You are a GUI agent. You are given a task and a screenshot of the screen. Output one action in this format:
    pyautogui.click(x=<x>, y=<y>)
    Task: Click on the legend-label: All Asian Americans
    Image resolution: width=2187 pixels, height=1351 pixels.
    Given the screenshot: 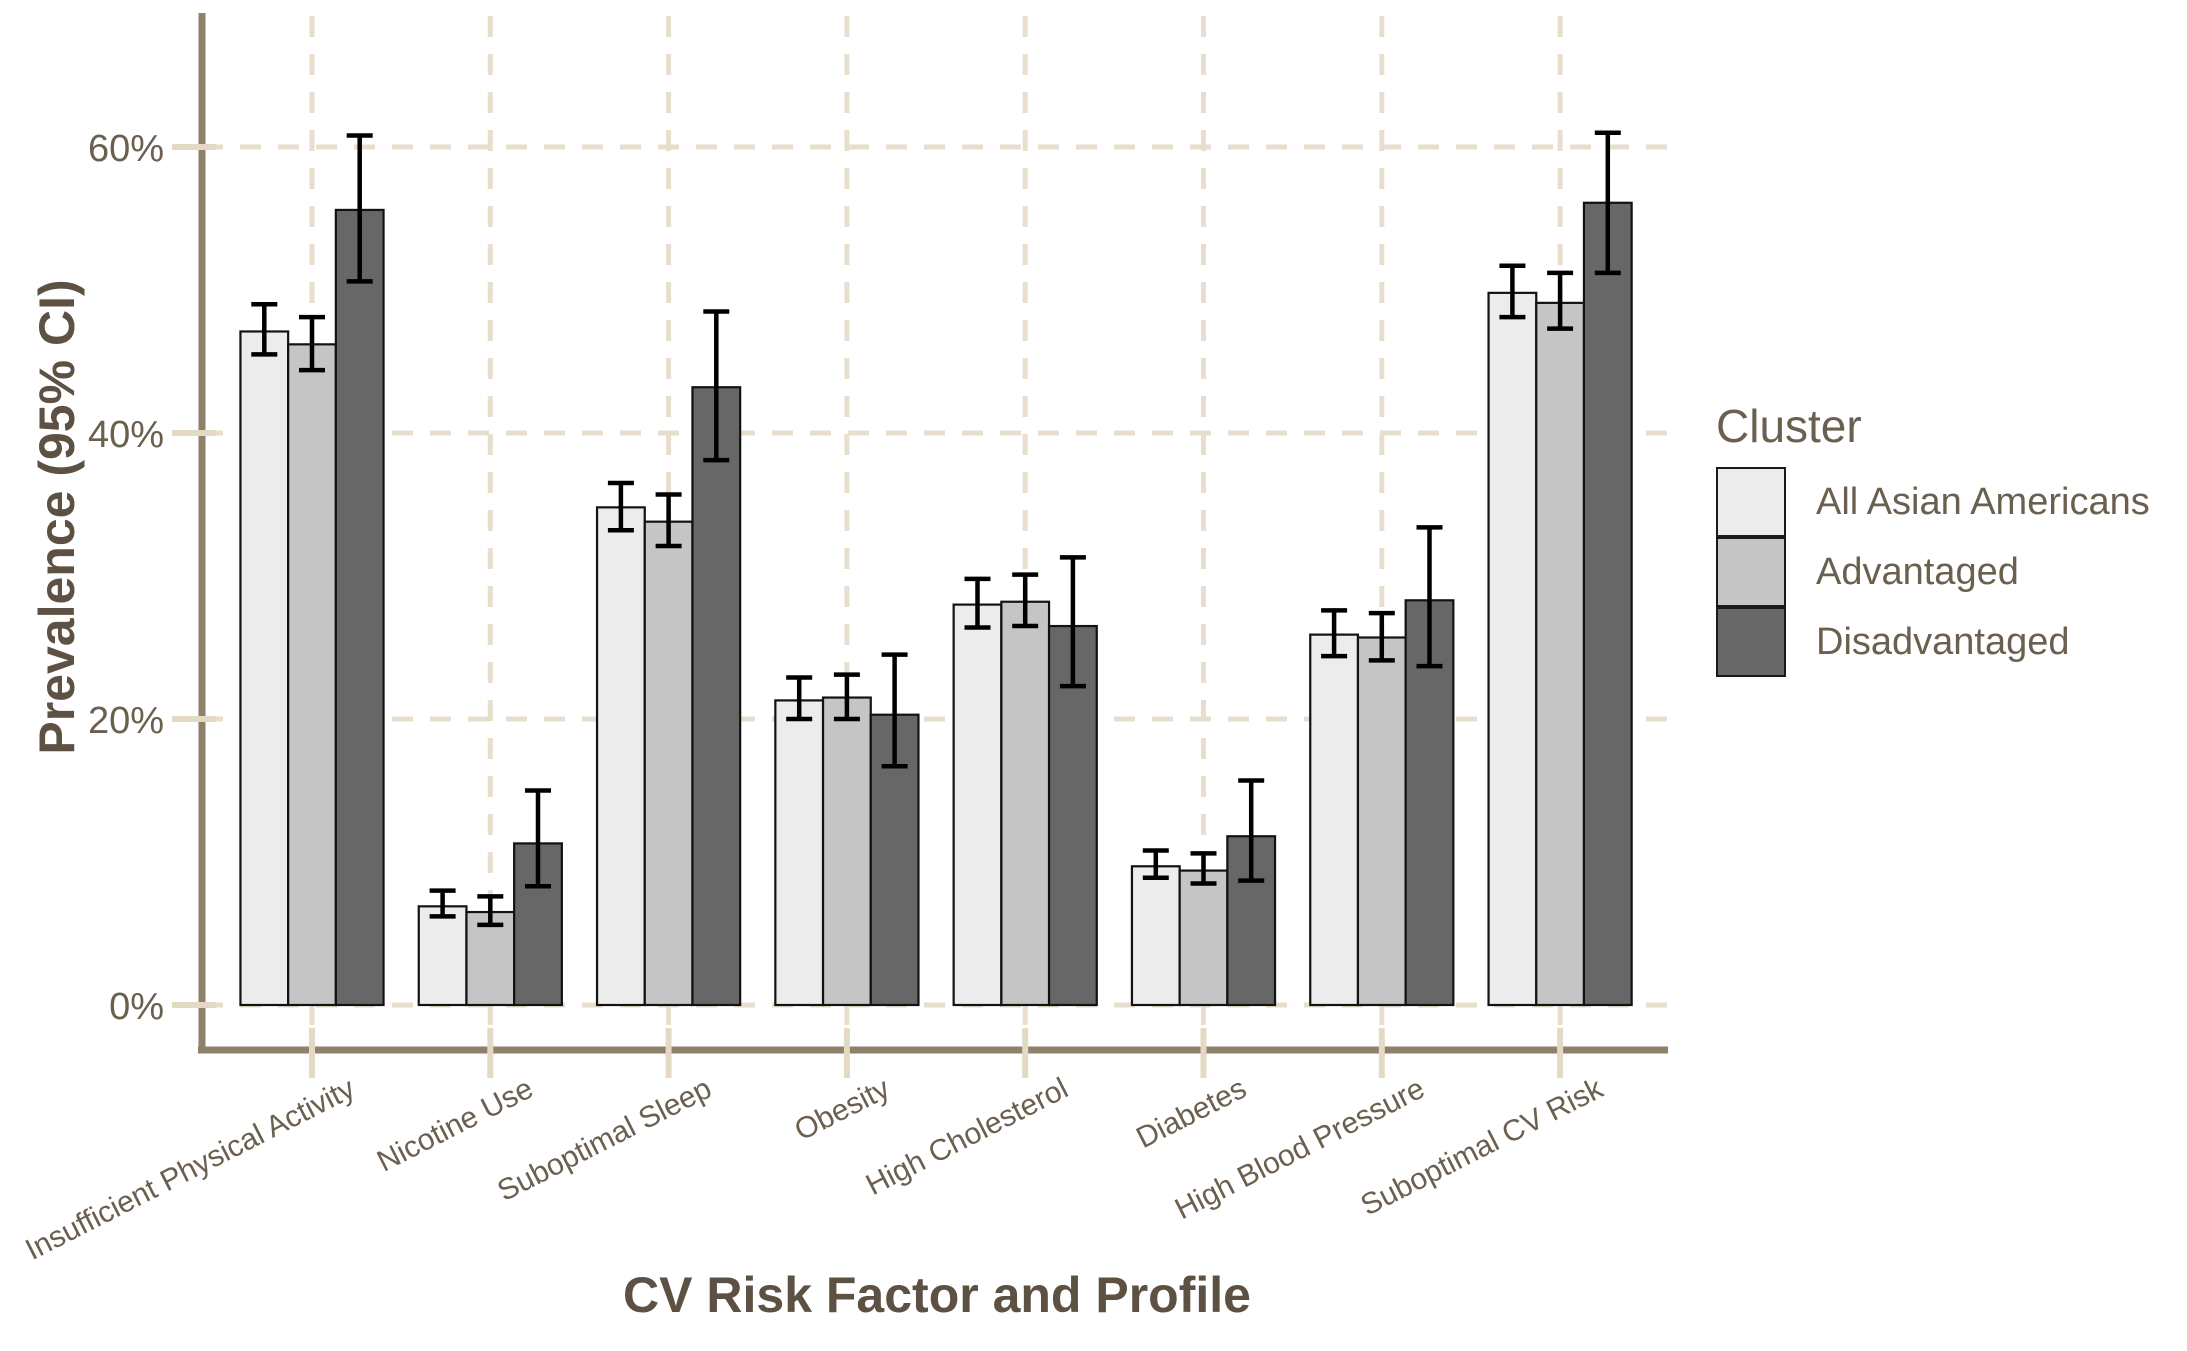 What is the action you would take?
    pyautogui.click(x=1983, y=501)
    